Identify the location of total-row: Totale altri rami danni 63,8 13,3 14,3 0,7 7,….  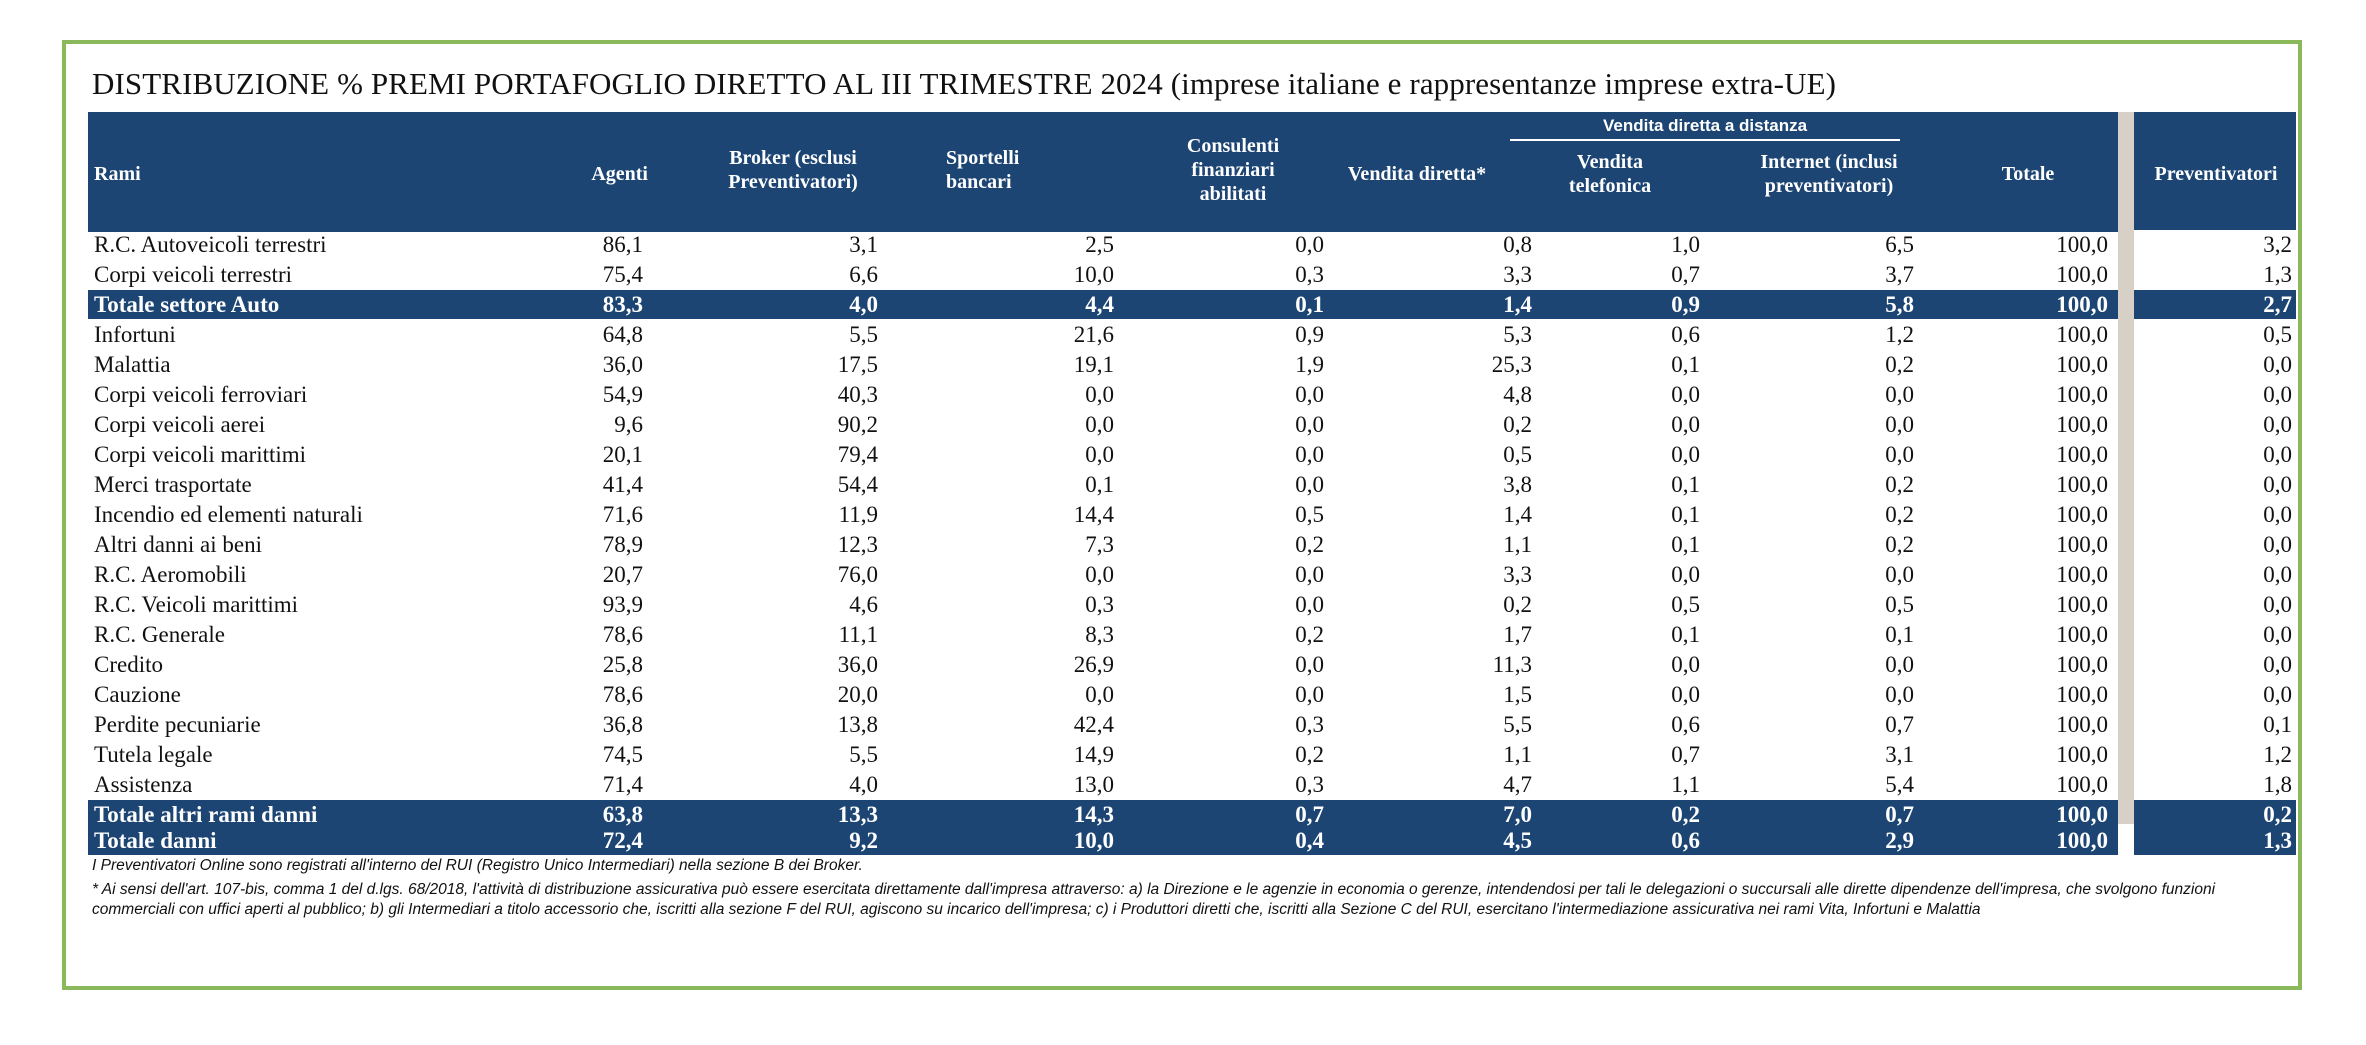
(1192, 815).